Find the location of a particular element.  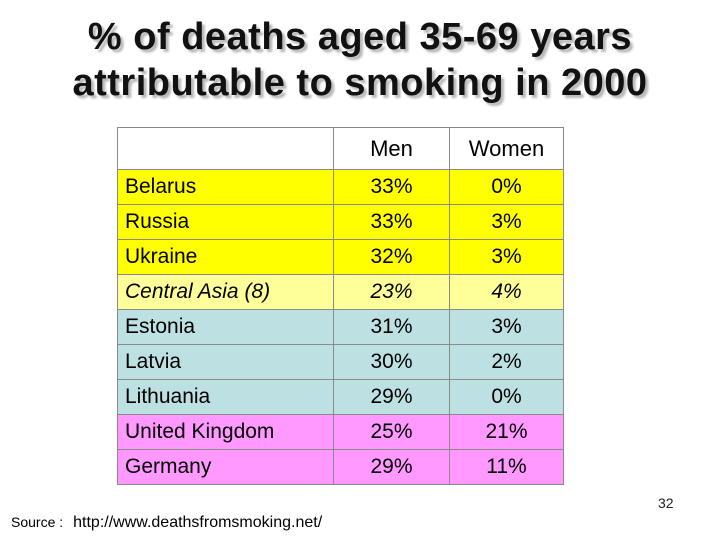

table-row: Latvia 30% 2% is located at coordinates (340, 362).